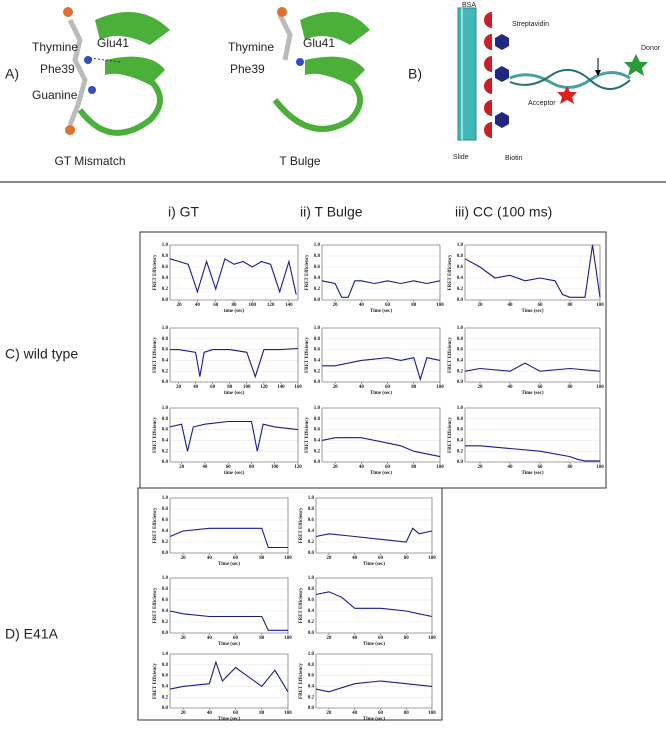 The height and width of the screenshot is (748, 666). Describe the element at coordinates (234, 473) in the screenshot. I see `x-axis-label: time (sec)` at that location.